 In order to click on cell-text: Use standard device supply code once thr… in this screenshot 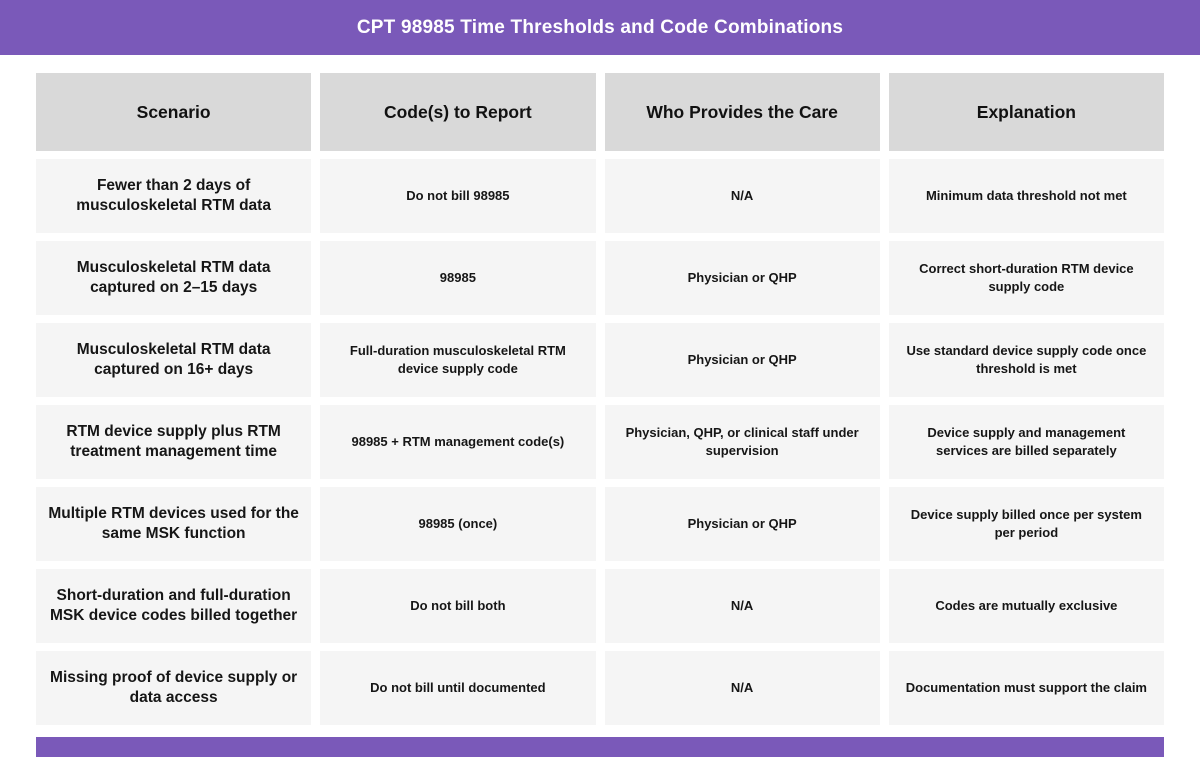, I will do `click(1026, 359)`.